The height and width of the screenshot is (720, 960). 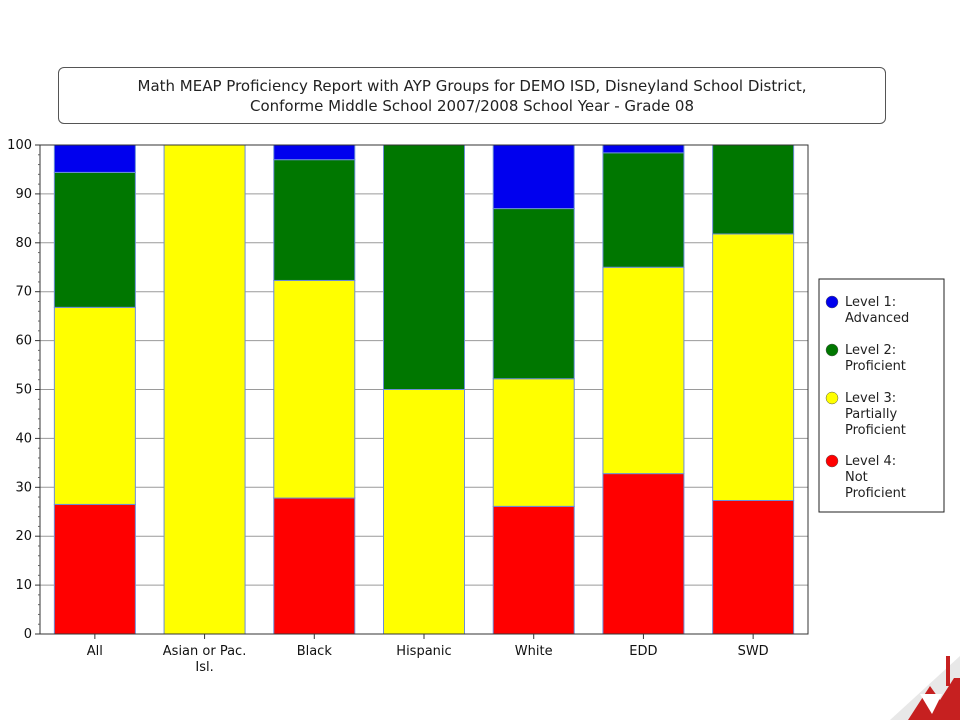 What do you see at coordinates (23, 341) in the screenshot?
I see `y-tick-label: 60` at bounding box center [23, 341].